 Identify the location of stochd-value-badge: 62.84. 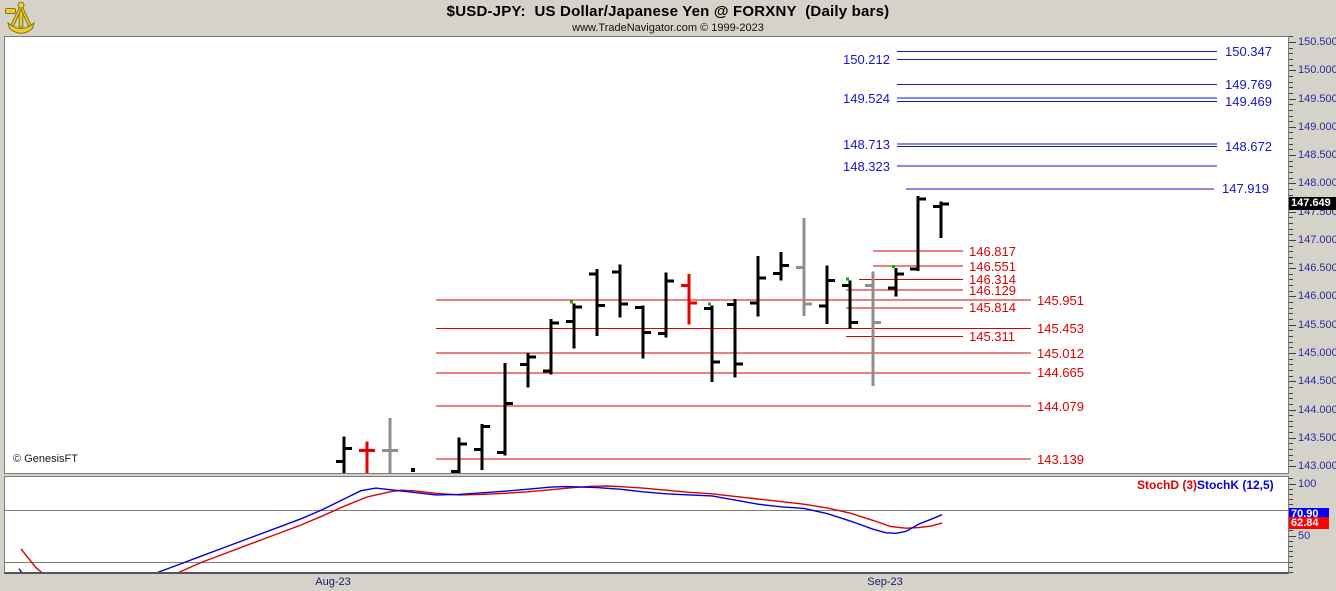
(1309, 523).